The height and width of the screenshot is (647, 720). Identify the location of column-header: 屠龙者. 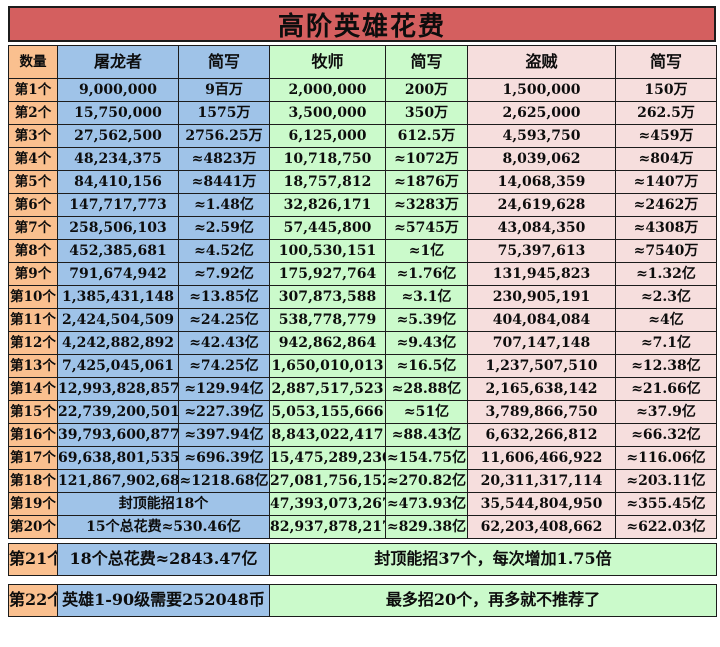
(118, 62).